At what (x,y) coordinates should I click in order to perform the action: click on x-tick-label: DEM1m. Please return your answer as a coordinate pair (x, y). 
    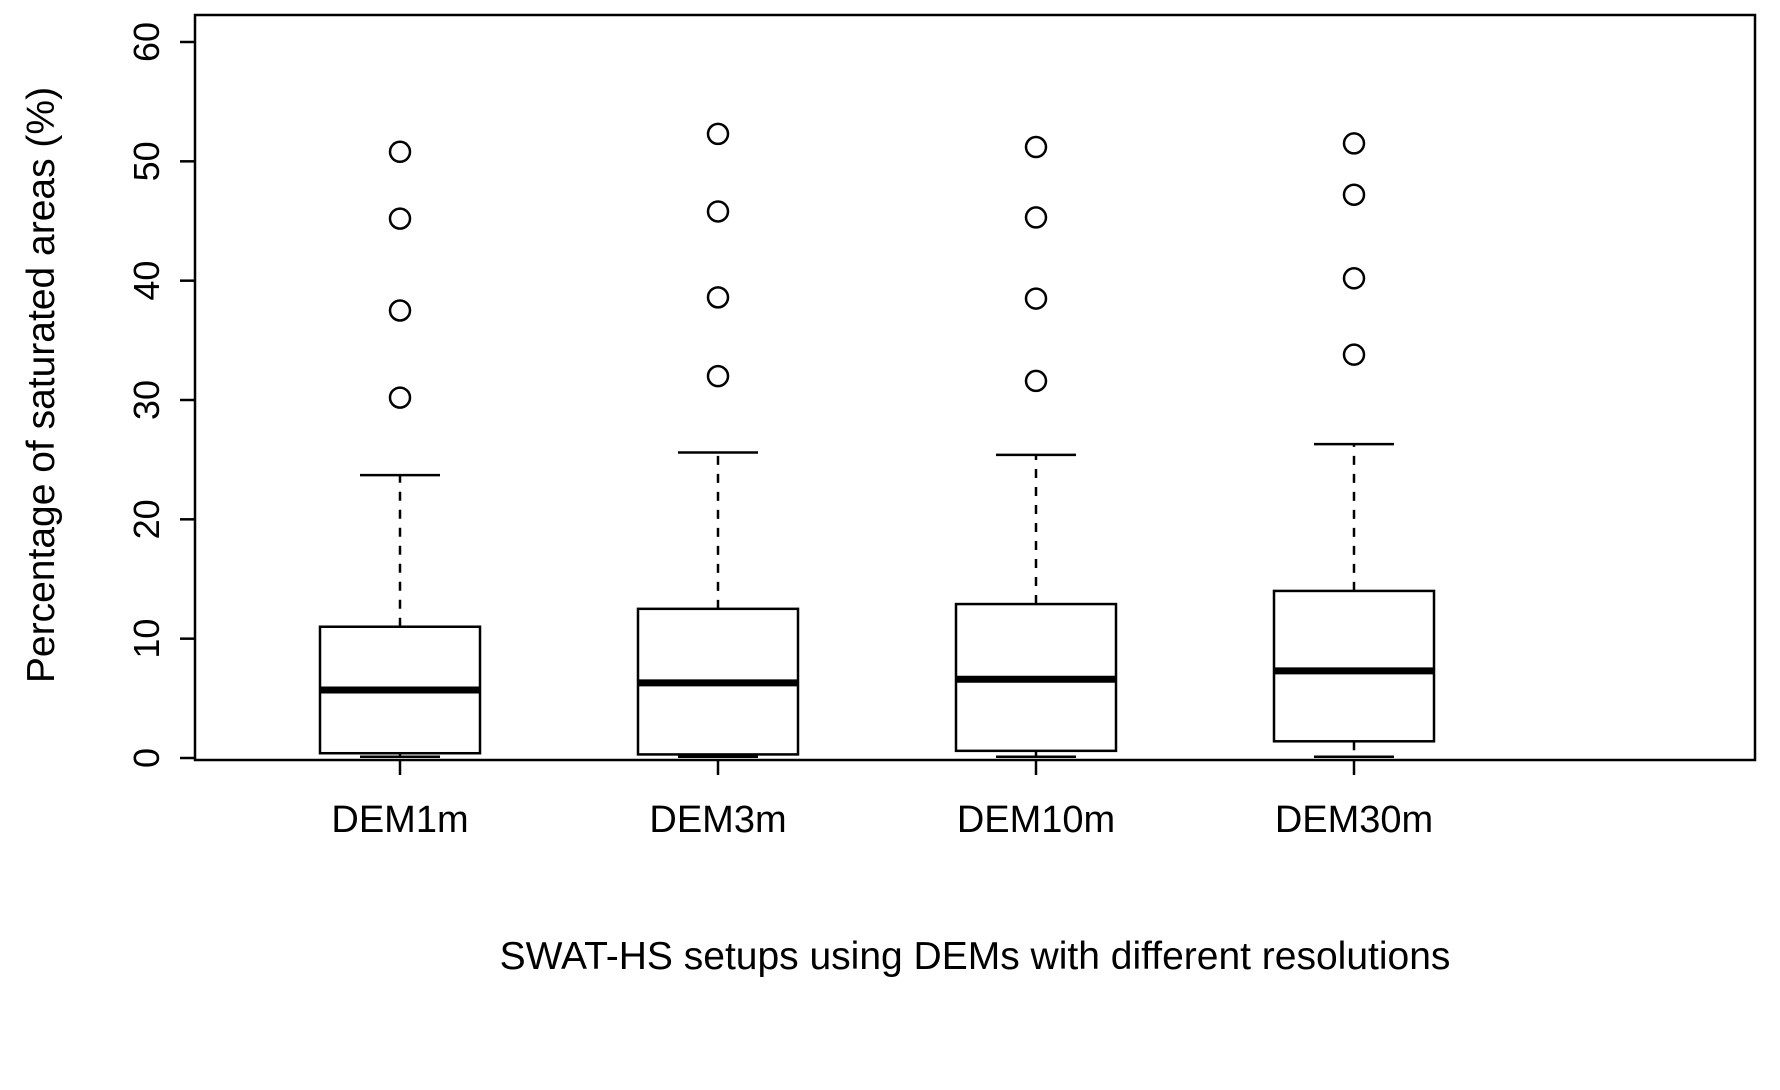
    Looking at the image, I should click on (399, 820).